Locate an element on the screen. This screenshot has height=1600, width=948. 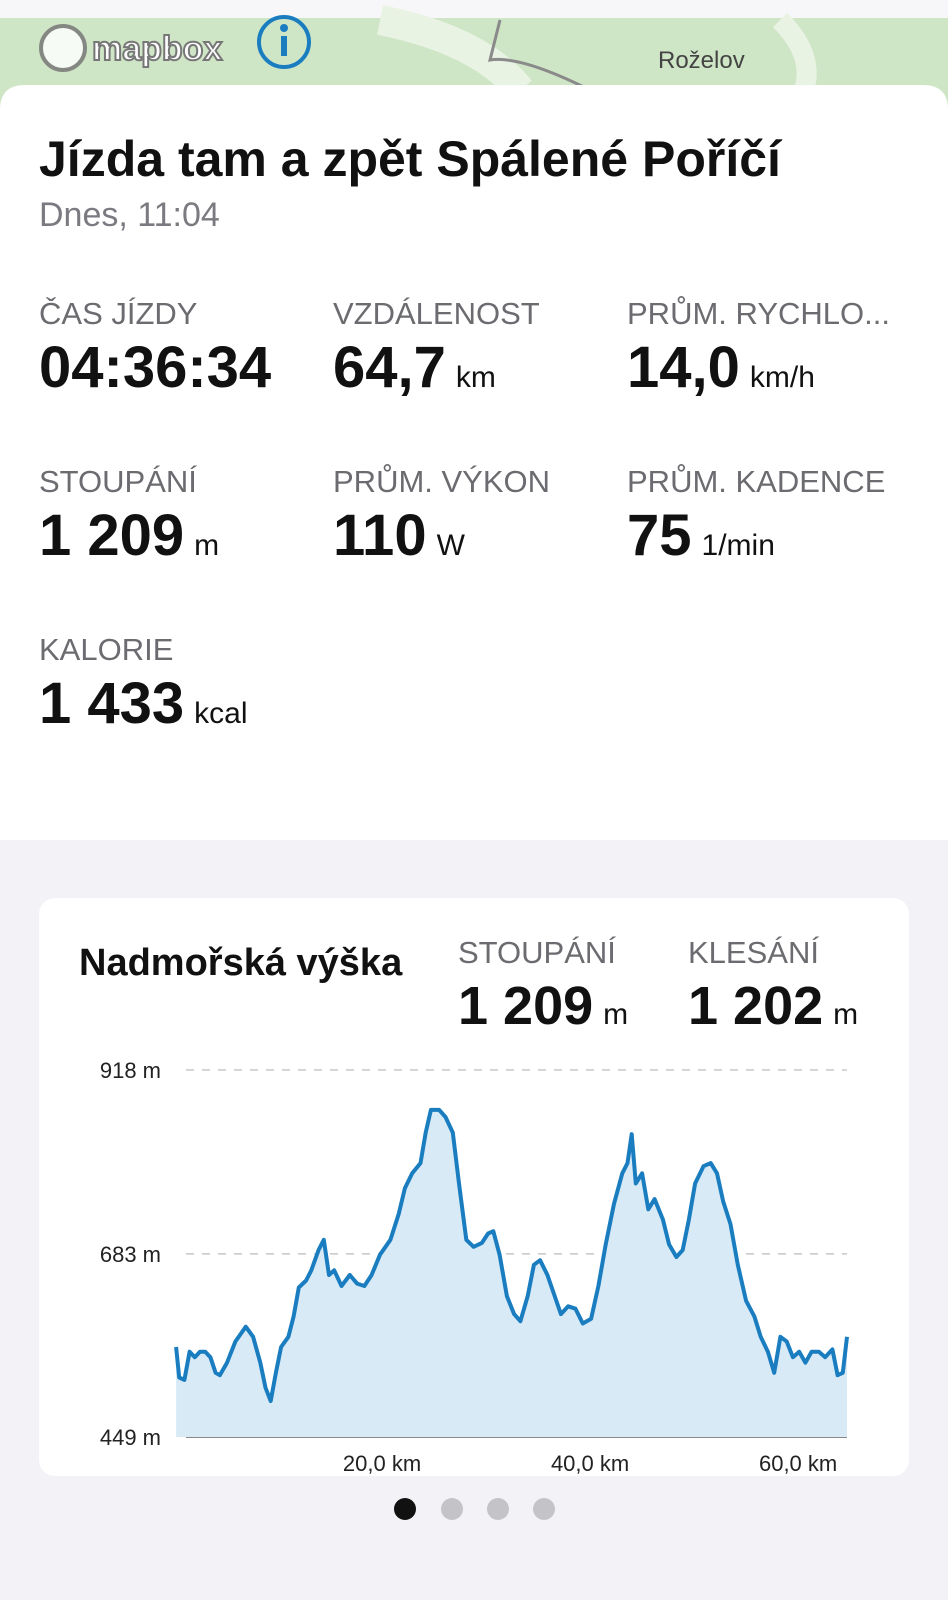
stat-value-row: 75 1/min is located at coordinates (701, 535).